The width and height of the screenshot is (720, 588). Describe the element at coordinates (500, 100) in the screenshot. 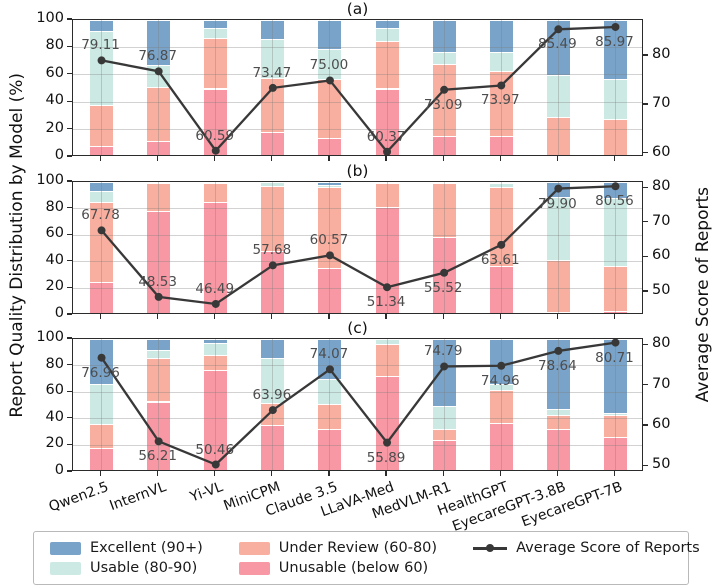

I see `average-score-value-label: 73.97` at that location.